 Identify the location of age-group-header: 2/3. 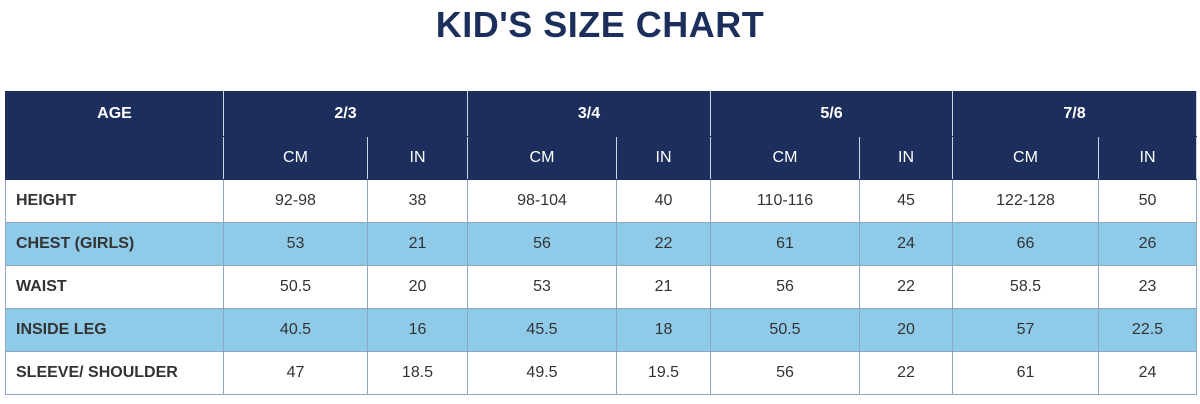
(345, 114).